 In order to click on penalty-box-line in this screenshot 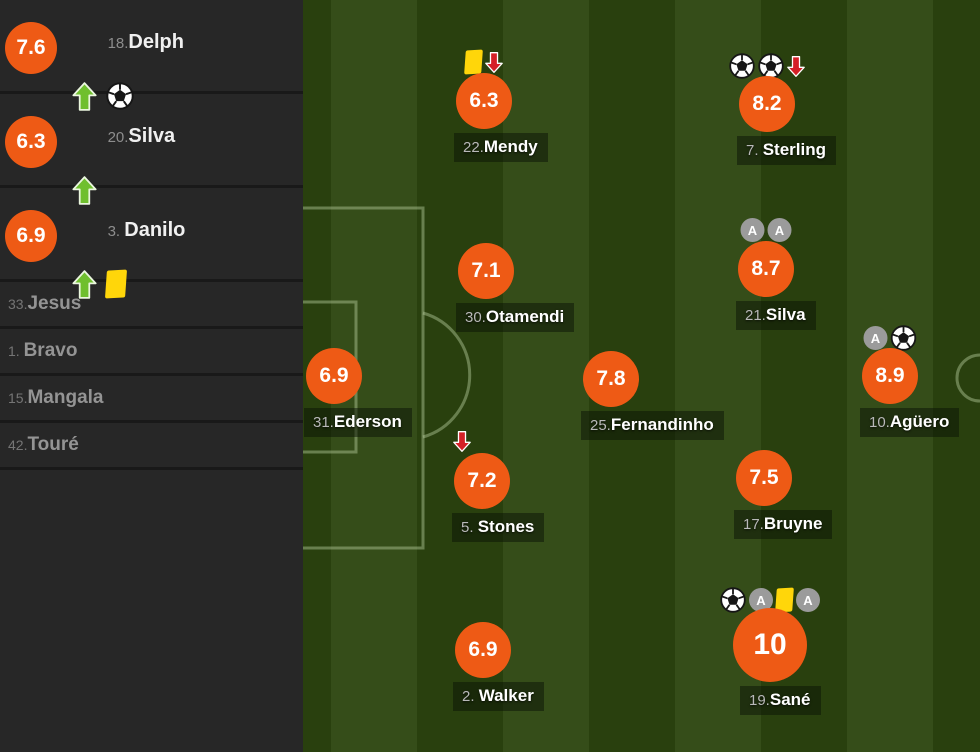, I will do `click(364, 378)`.